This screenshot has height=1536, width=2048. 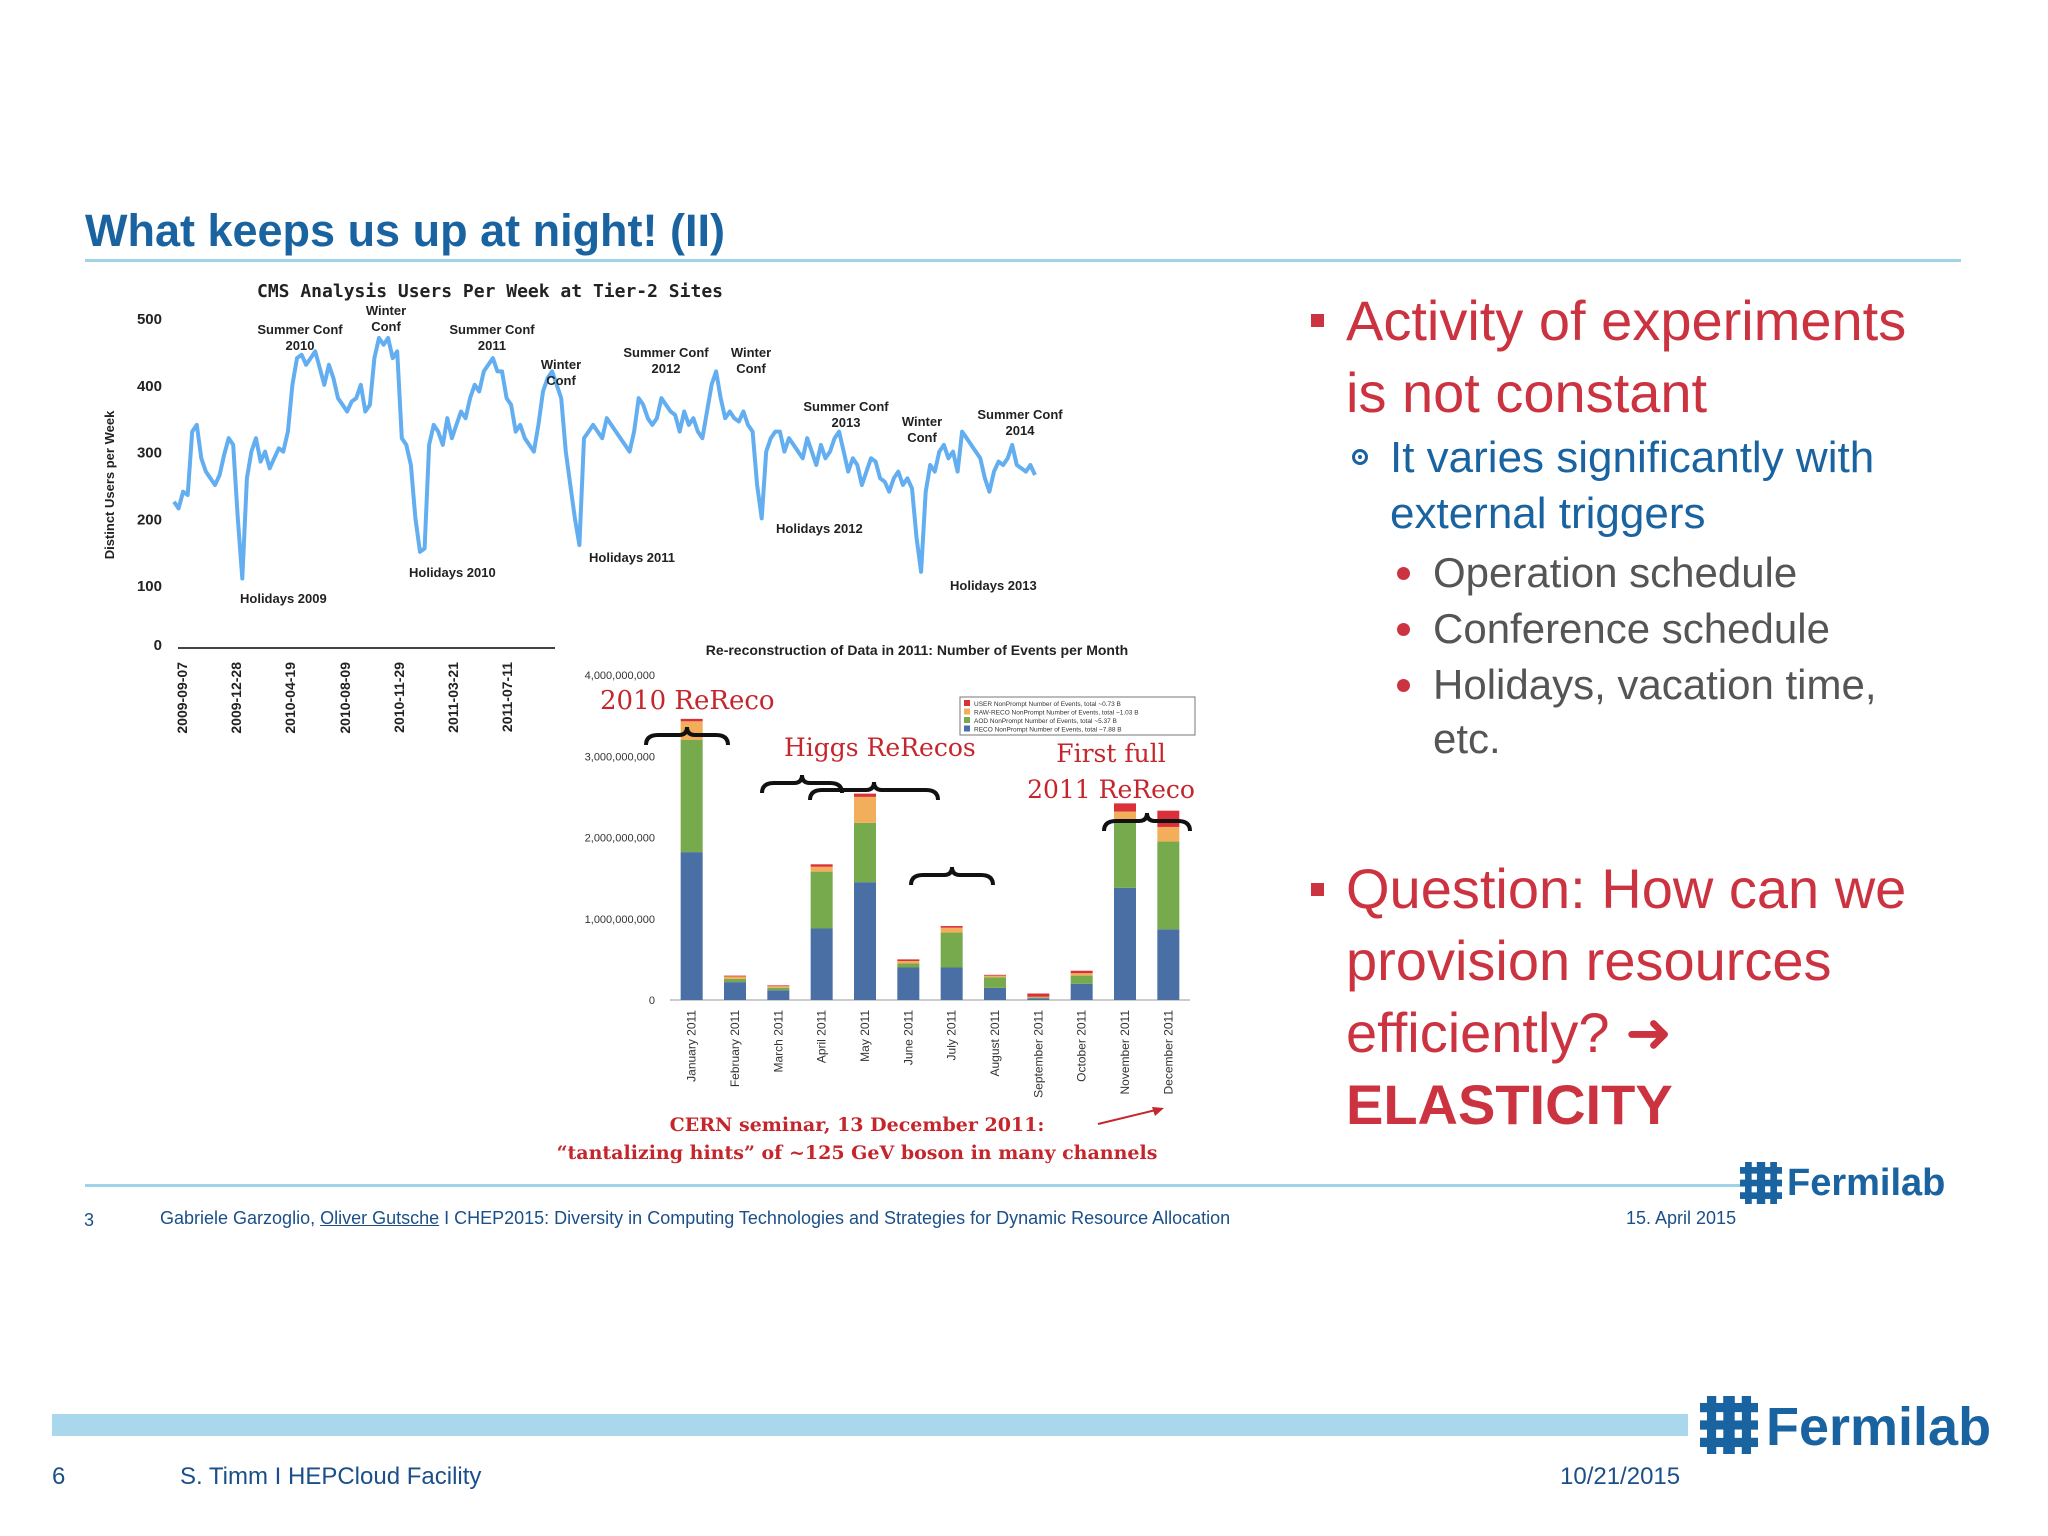 What do you see at coordinates (149, 453) in the screenshot?
I see `y-tick-label: 300` at bounding box center [149, 453].